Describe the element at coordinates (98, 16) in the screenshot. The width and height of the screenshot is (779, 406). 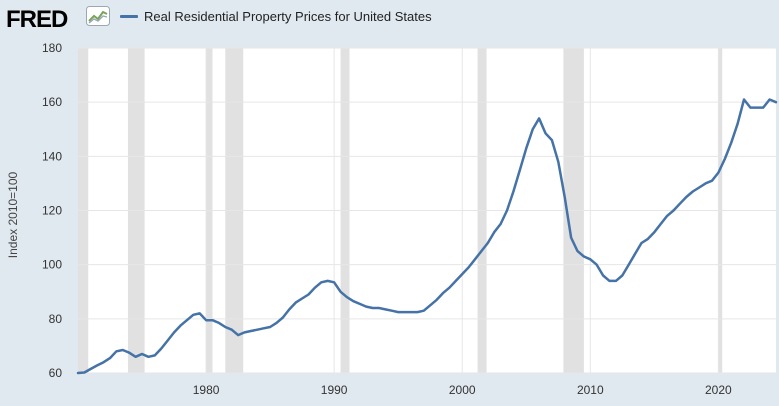
I see `line-chart-icon` at that location.